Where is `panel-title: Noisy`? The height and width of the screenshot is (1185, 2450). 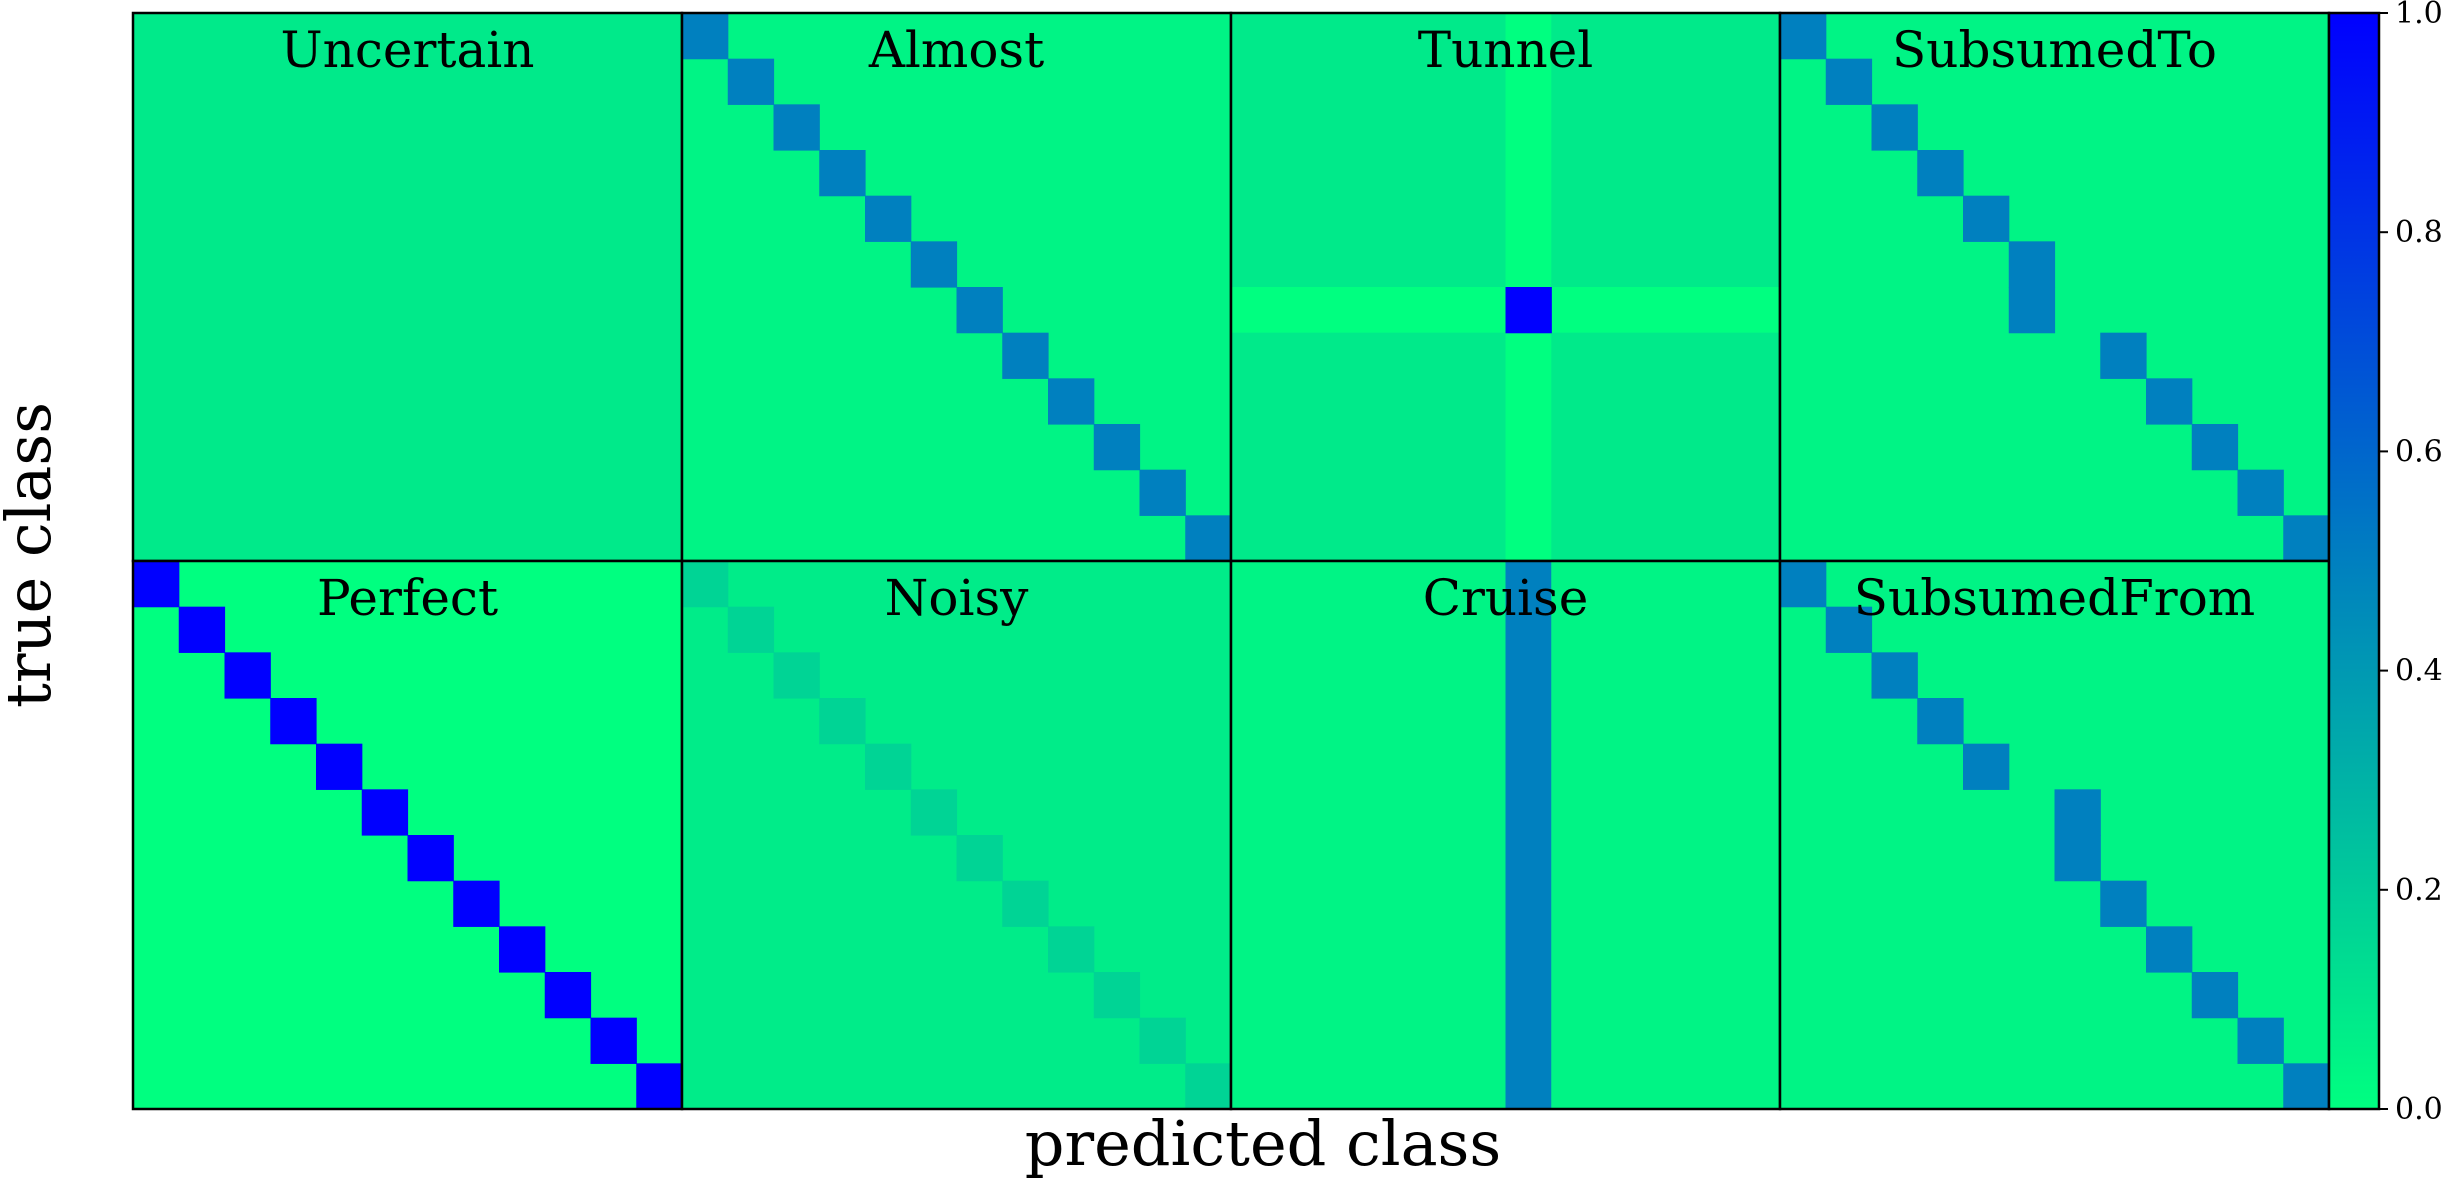 panel-title: Noisy is located at coordinates (957, 598).